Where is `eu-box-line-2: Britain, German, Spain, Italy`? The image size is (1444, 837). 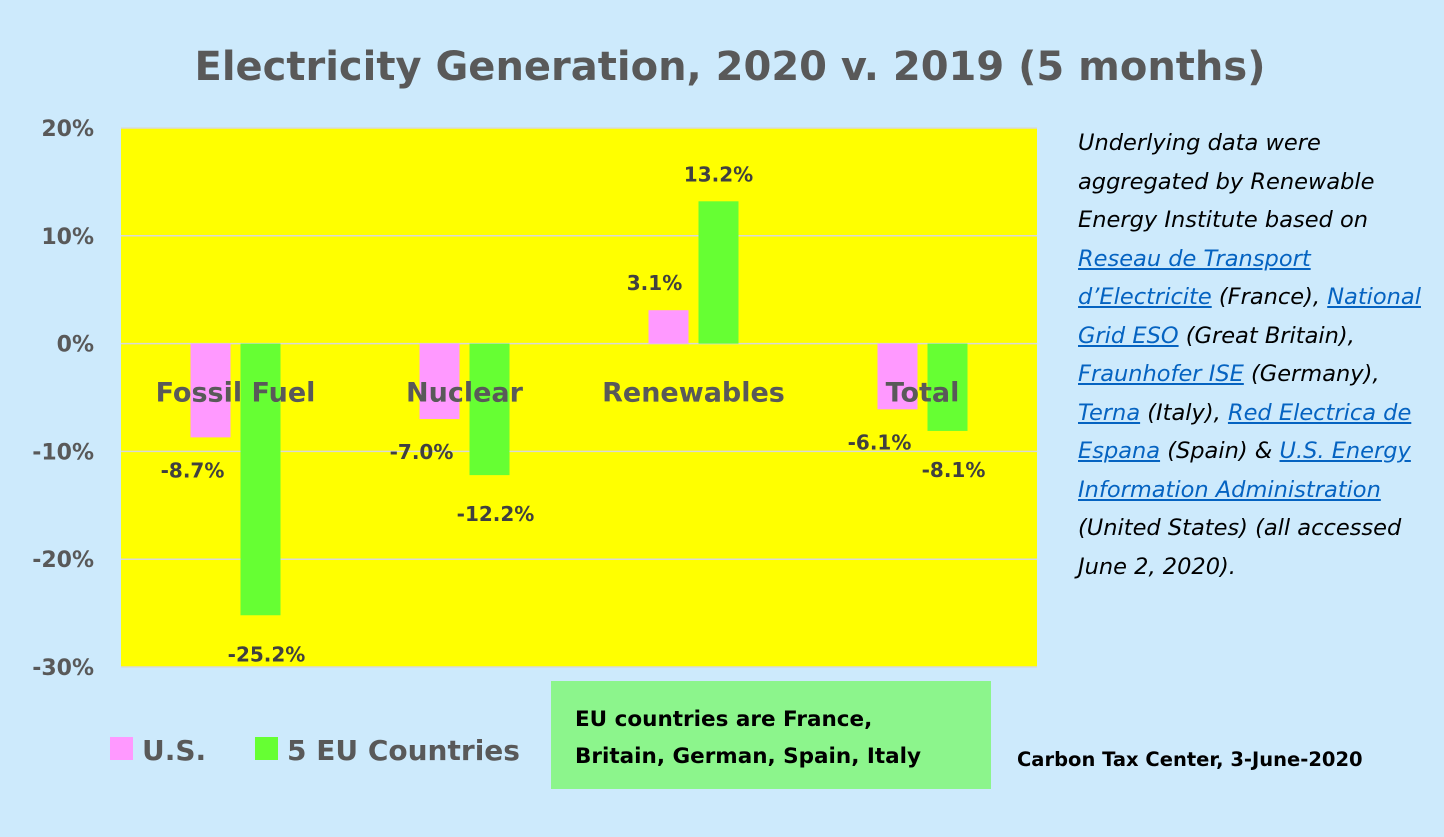 eu-box-line-2: Britain, German, Spain, Italy is located at coordinates (748, 756).